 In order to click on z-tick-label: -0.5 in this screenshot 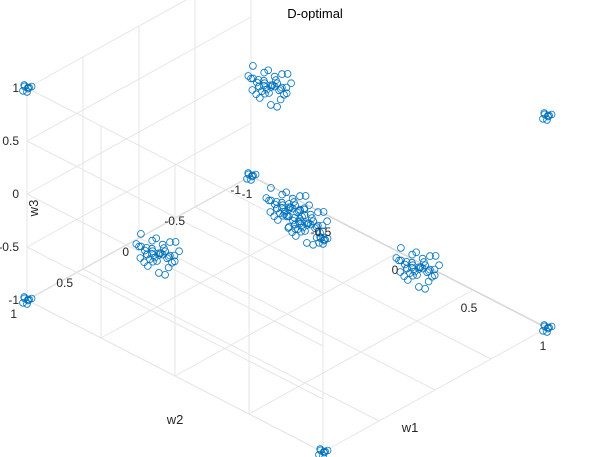, I will do `click(9, 247)`.